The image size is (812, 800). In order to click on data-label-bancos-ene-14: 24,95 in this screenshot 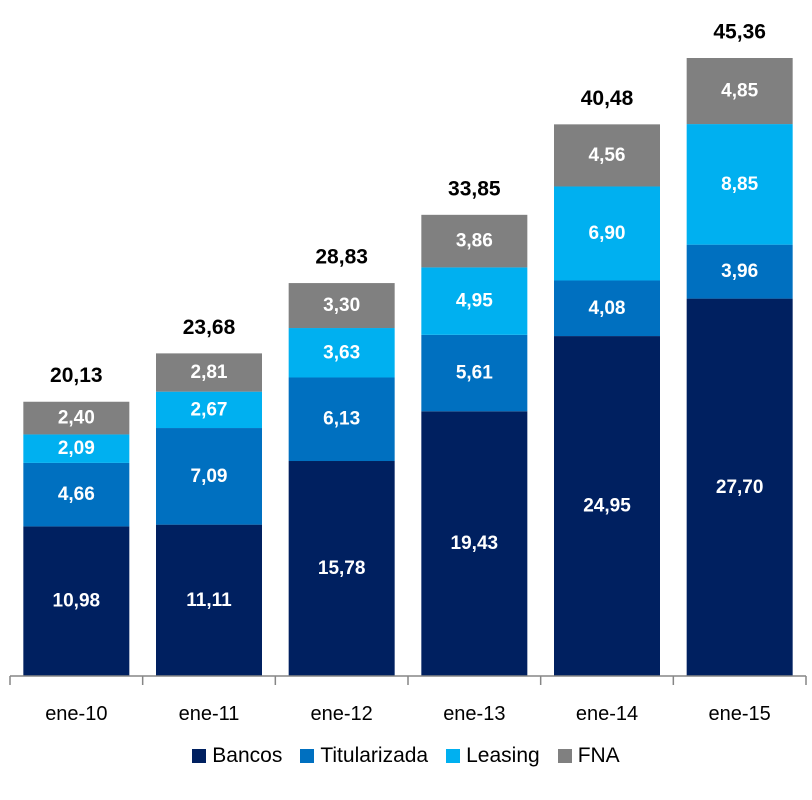, I will do `click(607, 506)`.